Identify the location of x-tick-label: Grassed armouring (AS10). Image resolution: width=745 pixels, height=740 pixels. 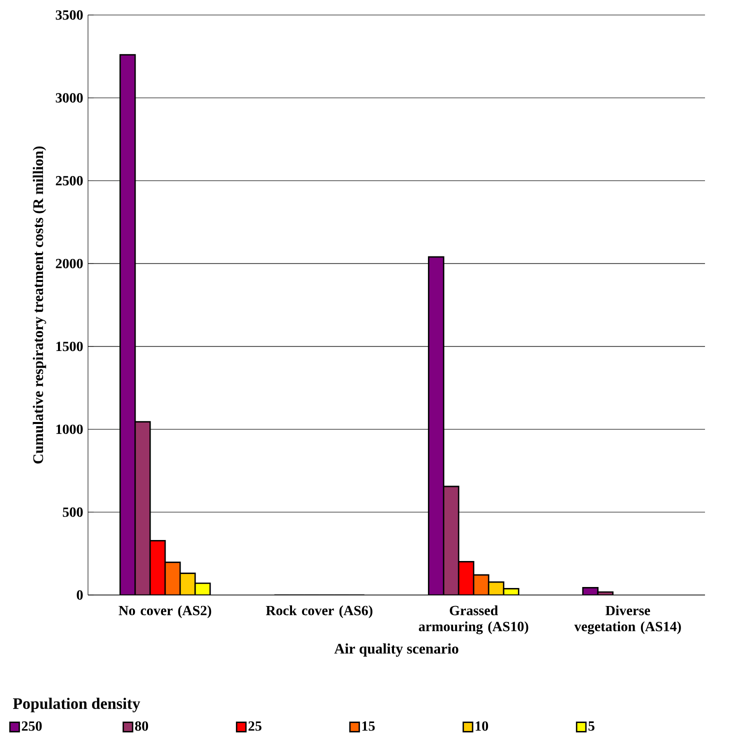
(473, 619).